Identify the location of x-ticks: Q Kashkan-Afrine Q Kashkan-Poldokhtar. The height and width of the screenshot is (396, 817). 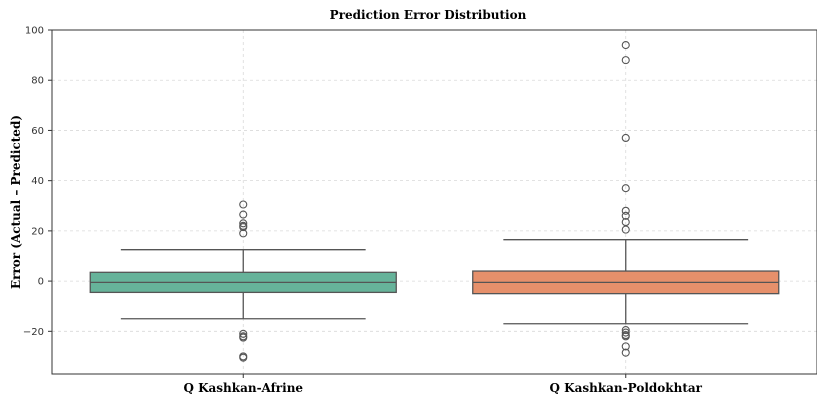
(443, 384).